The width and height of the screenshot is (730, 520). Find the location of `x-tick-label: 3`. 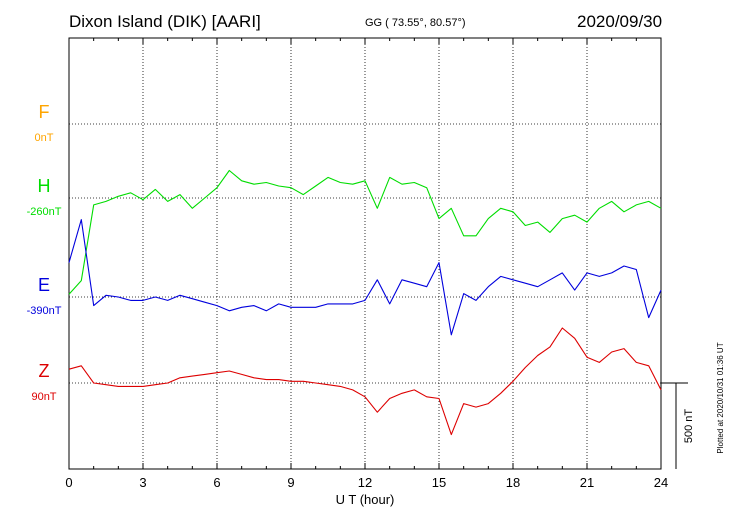

x-tick-label: 3 is located at coordinates (142, 482).